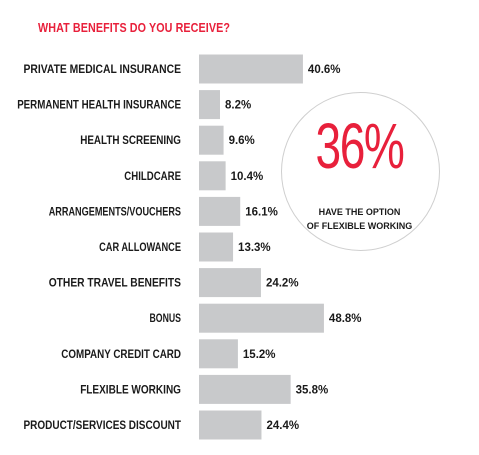 Image resolution: width=479 pixels, height=455 pixels. What do you see at coordinates (261, 212) in the screenshot?
I see `value-label: 16.1%` at bounding box center [261, 212].